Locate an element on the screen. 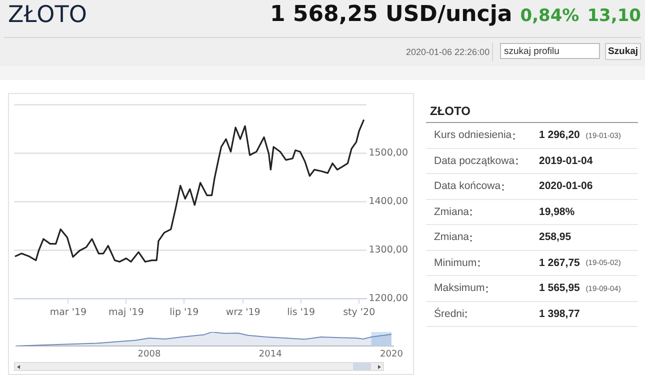 The image size is (645, 375). y-tick-label: 1200,00 is located at coordinates (388, 298).